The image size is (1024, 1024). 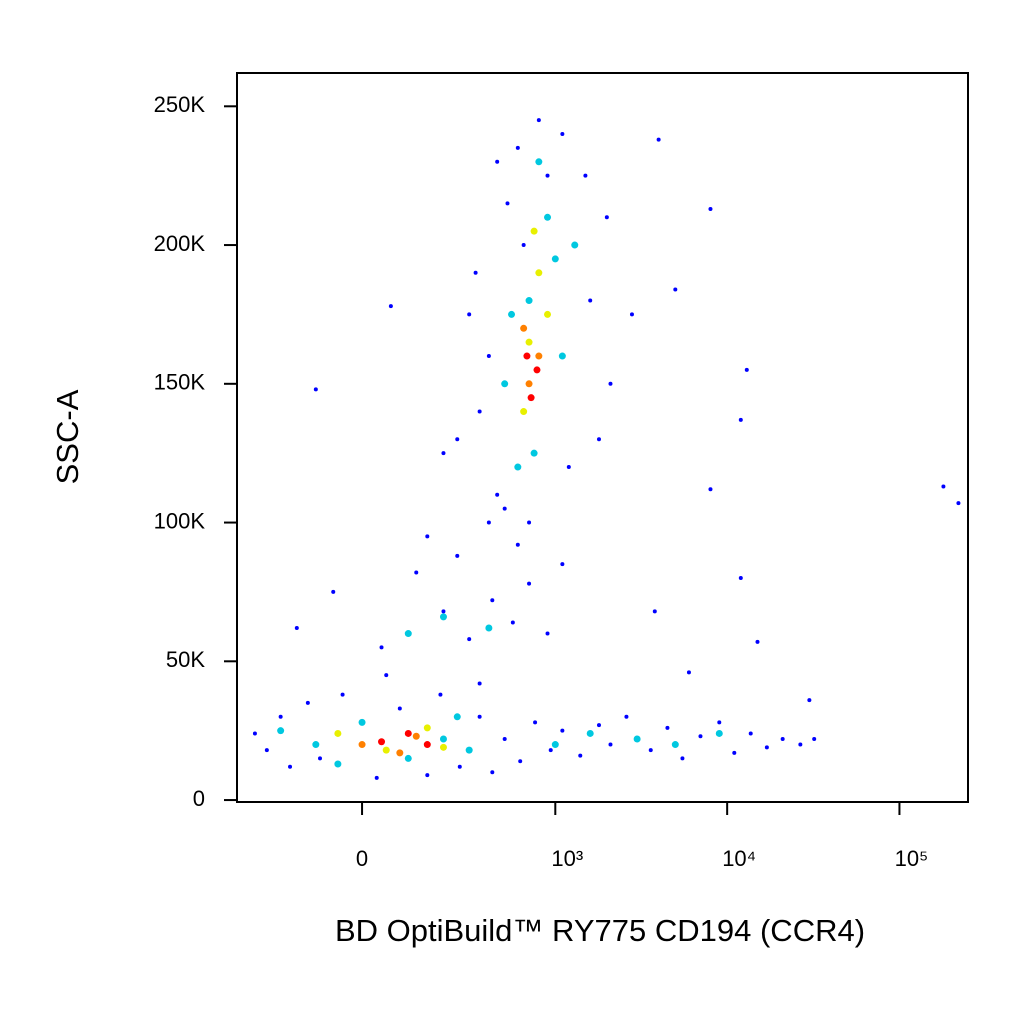 I want to click on y-tick-label: 250K, so click(x=180, y=104).